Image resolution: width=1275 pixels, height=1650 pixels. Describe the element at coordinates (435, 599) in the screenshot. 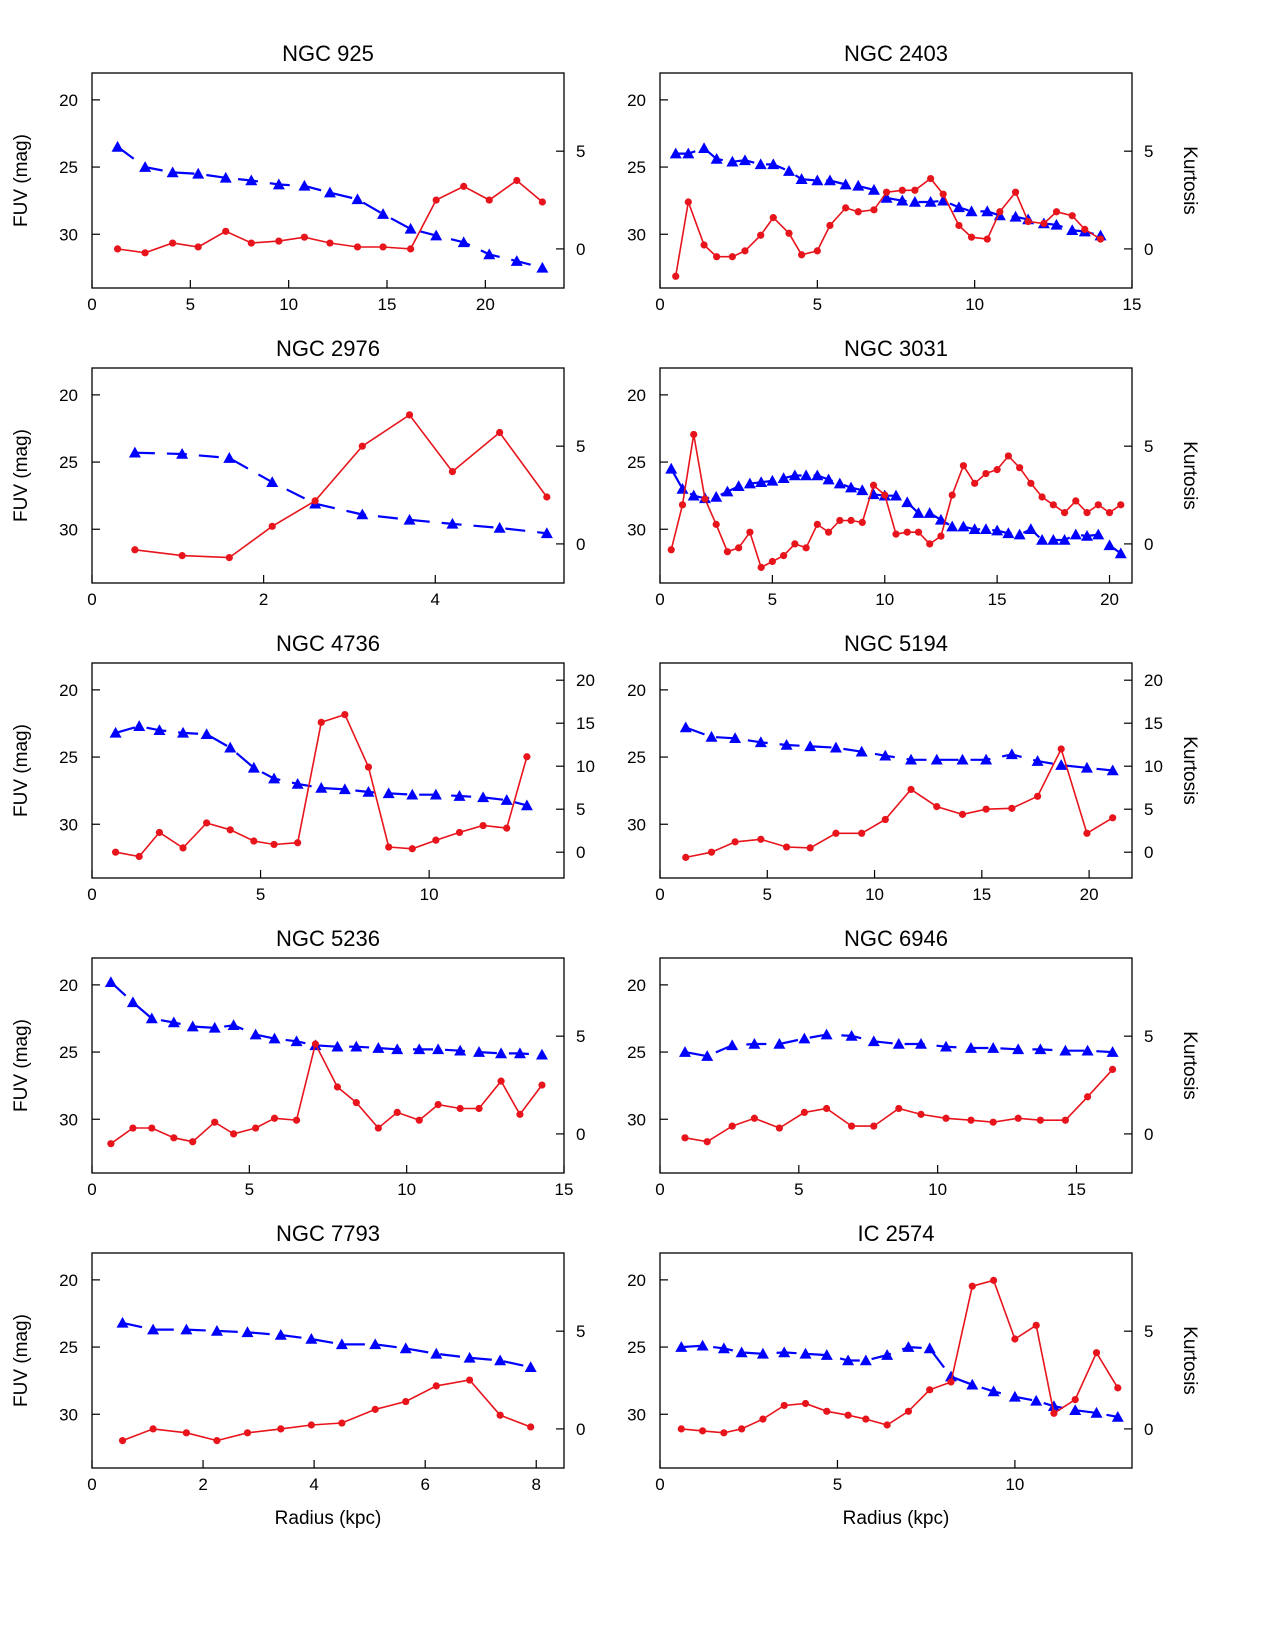

I see `x-tick-label: 4` at that location.